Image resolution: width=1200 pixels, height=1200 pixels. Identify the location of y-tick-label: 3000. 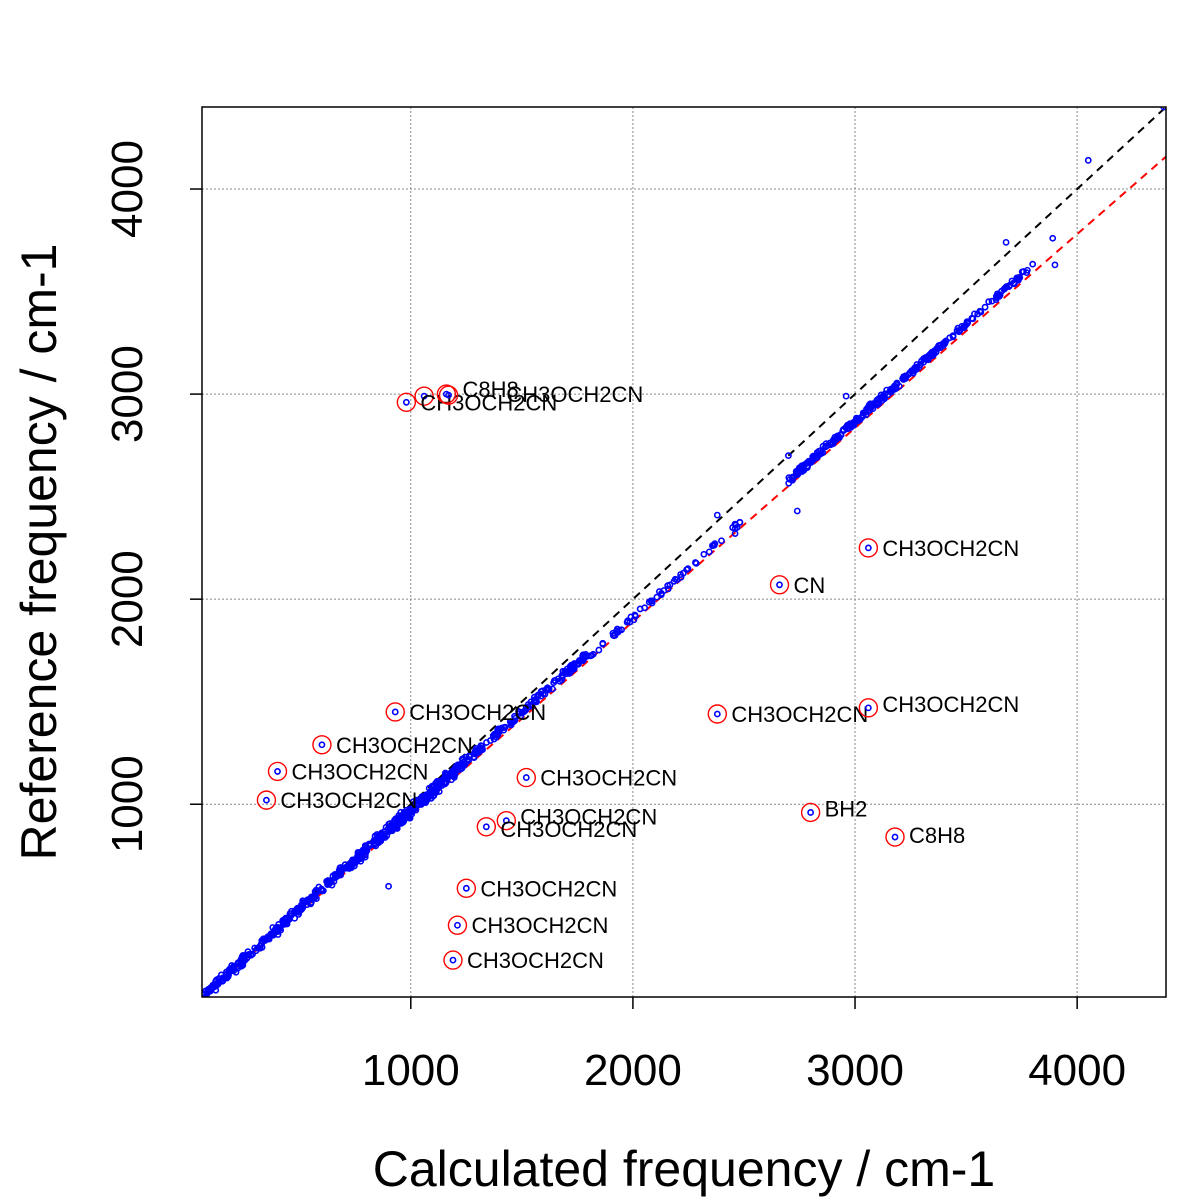
(127, 394).